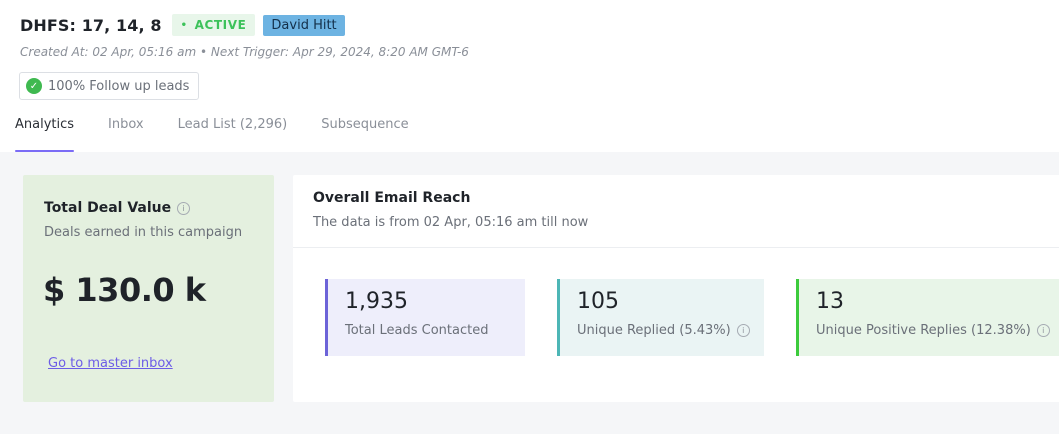 The height and width of the screenshot is (434, 1059). What do you see at coordinates (110, 363) in the screenshot?
I see `master-inbox-link: Go to master inbox` at bounding box center [110, 363].